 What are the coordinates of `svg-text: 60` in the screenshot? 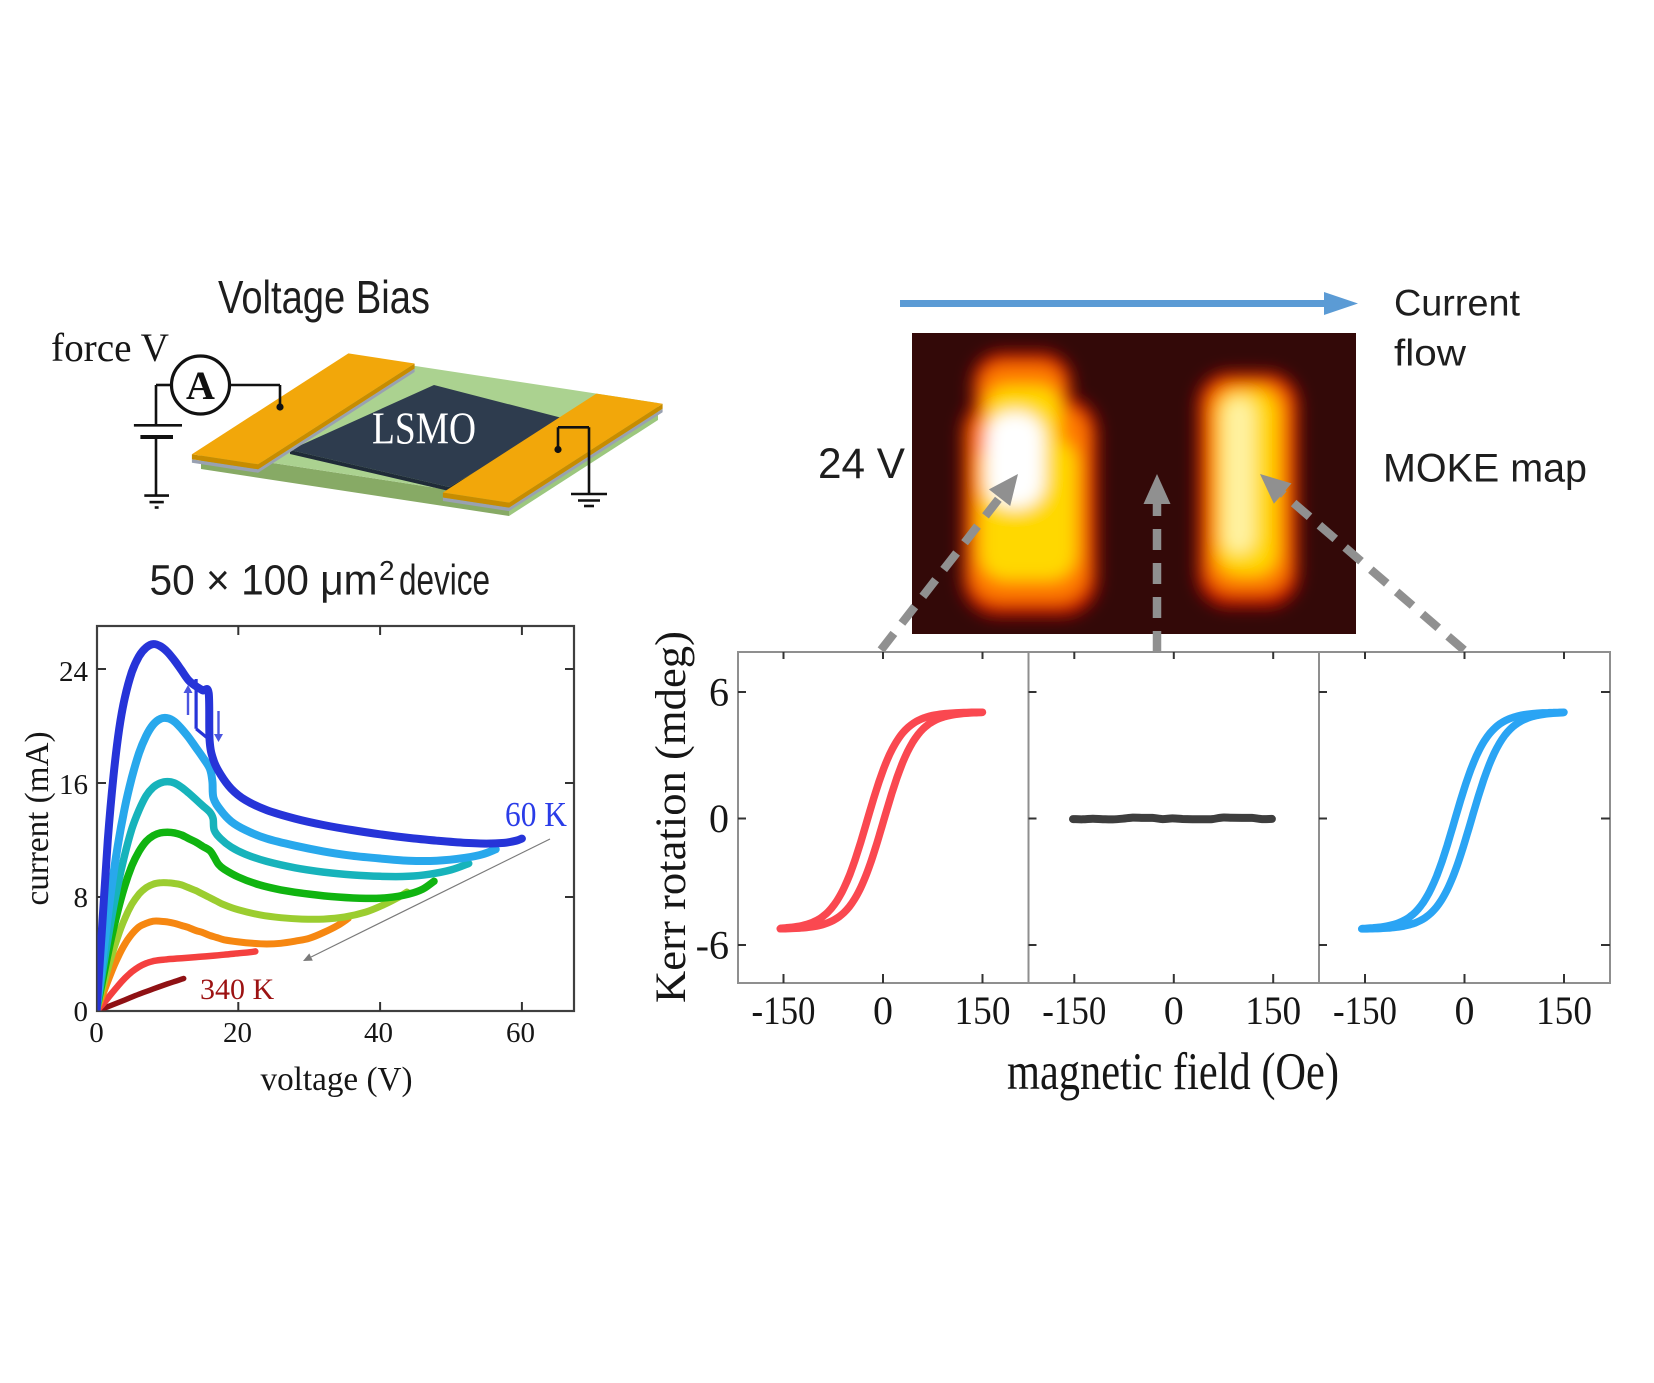 It's located at (520, 1033).